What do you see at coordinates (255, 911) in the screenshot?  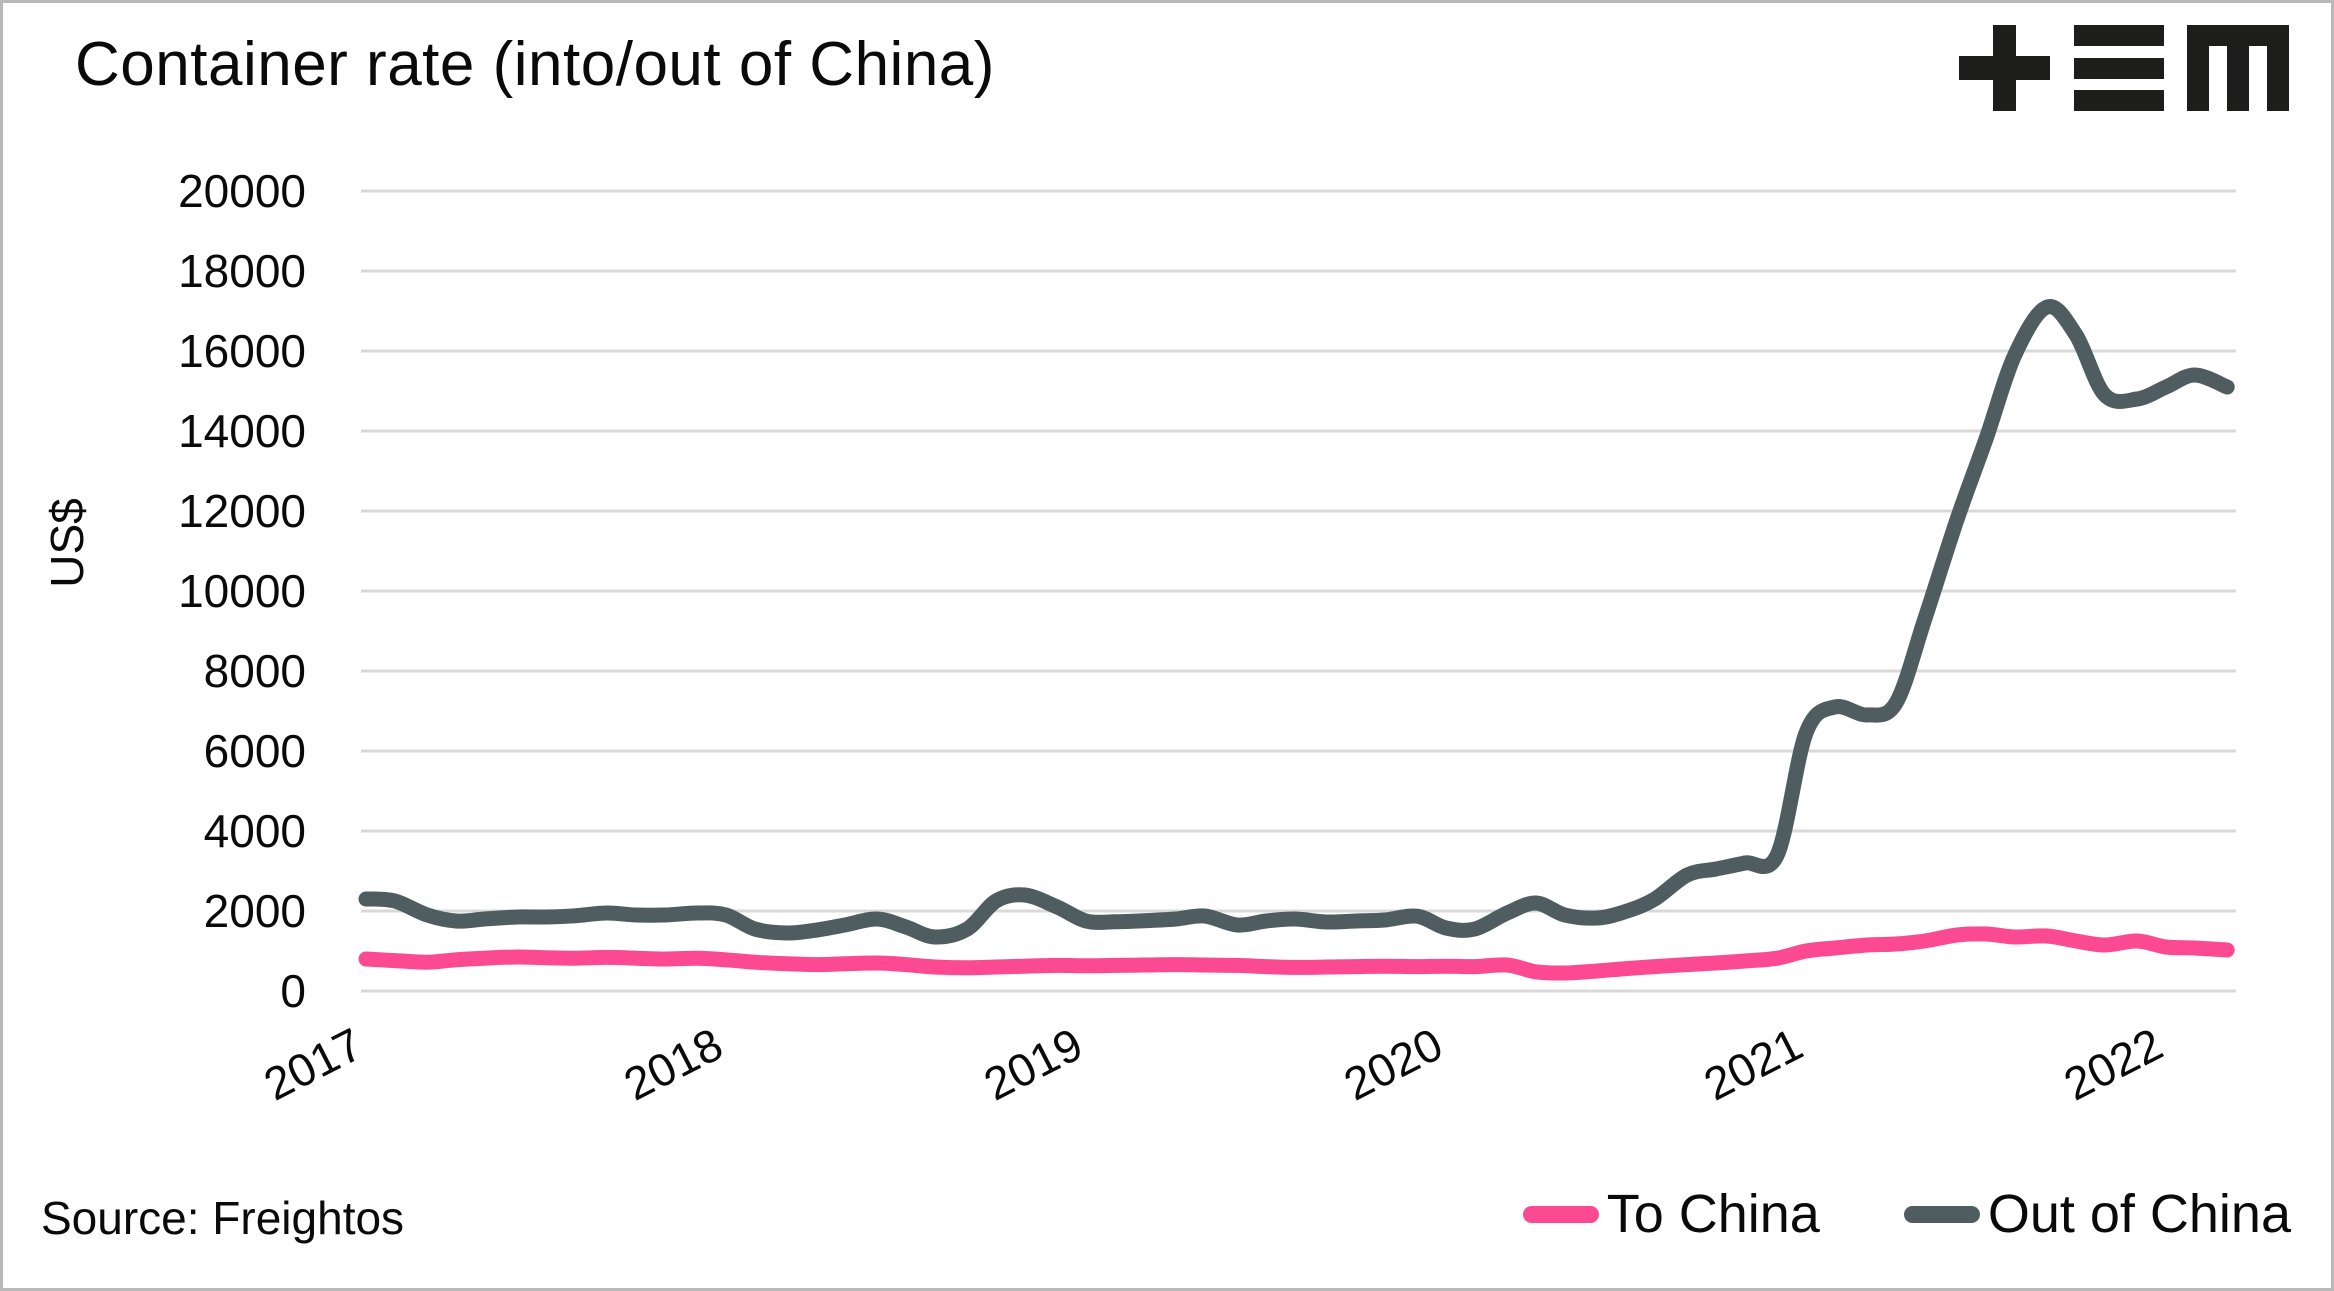 I see `y-tick-label: 2000` at bounding box center [255, 911].